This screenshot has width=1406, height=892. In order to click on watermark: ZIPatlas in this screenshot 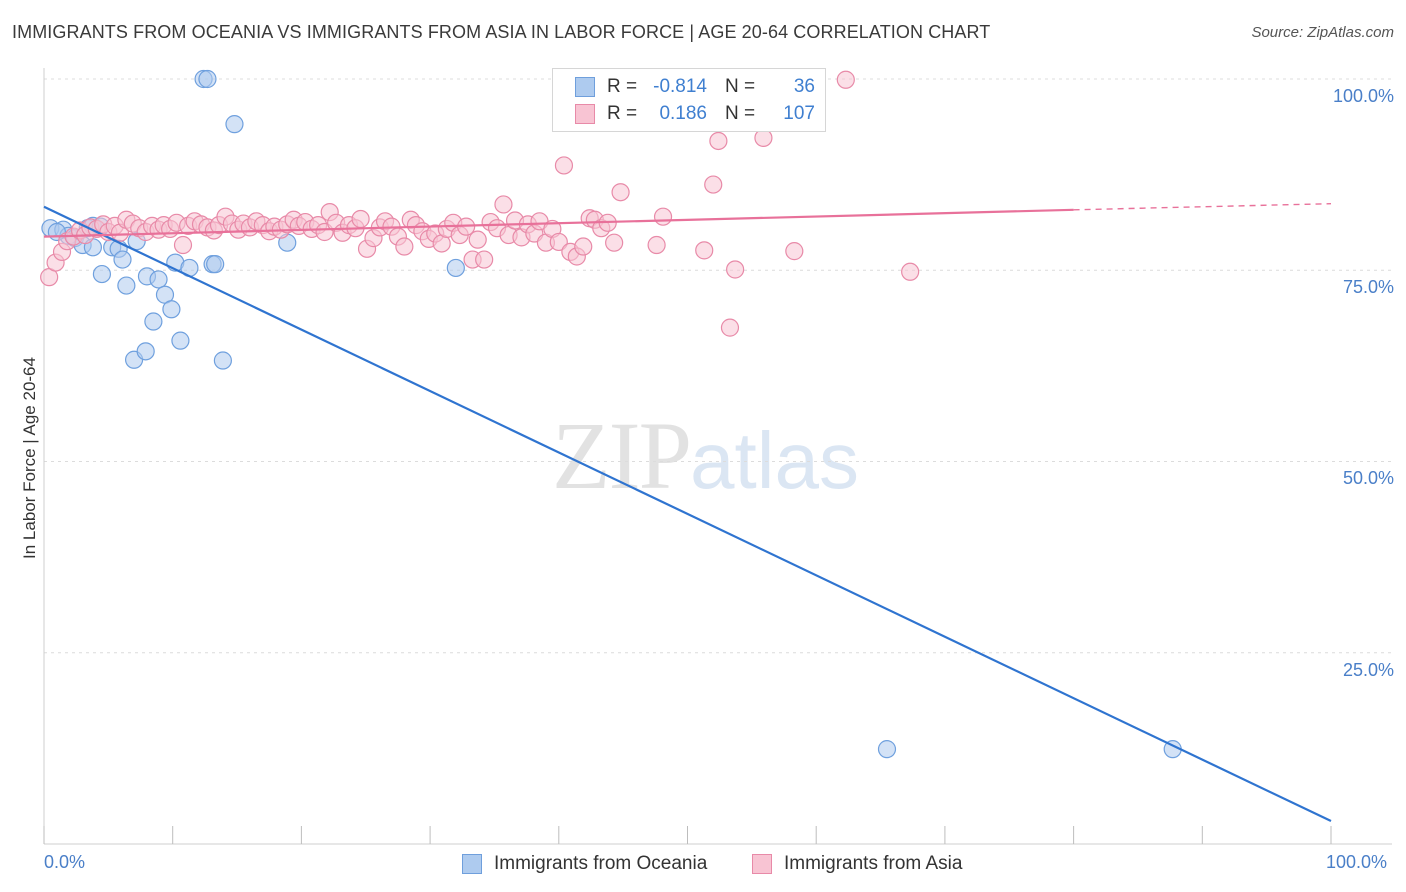, I will do `click(705, 455)`.